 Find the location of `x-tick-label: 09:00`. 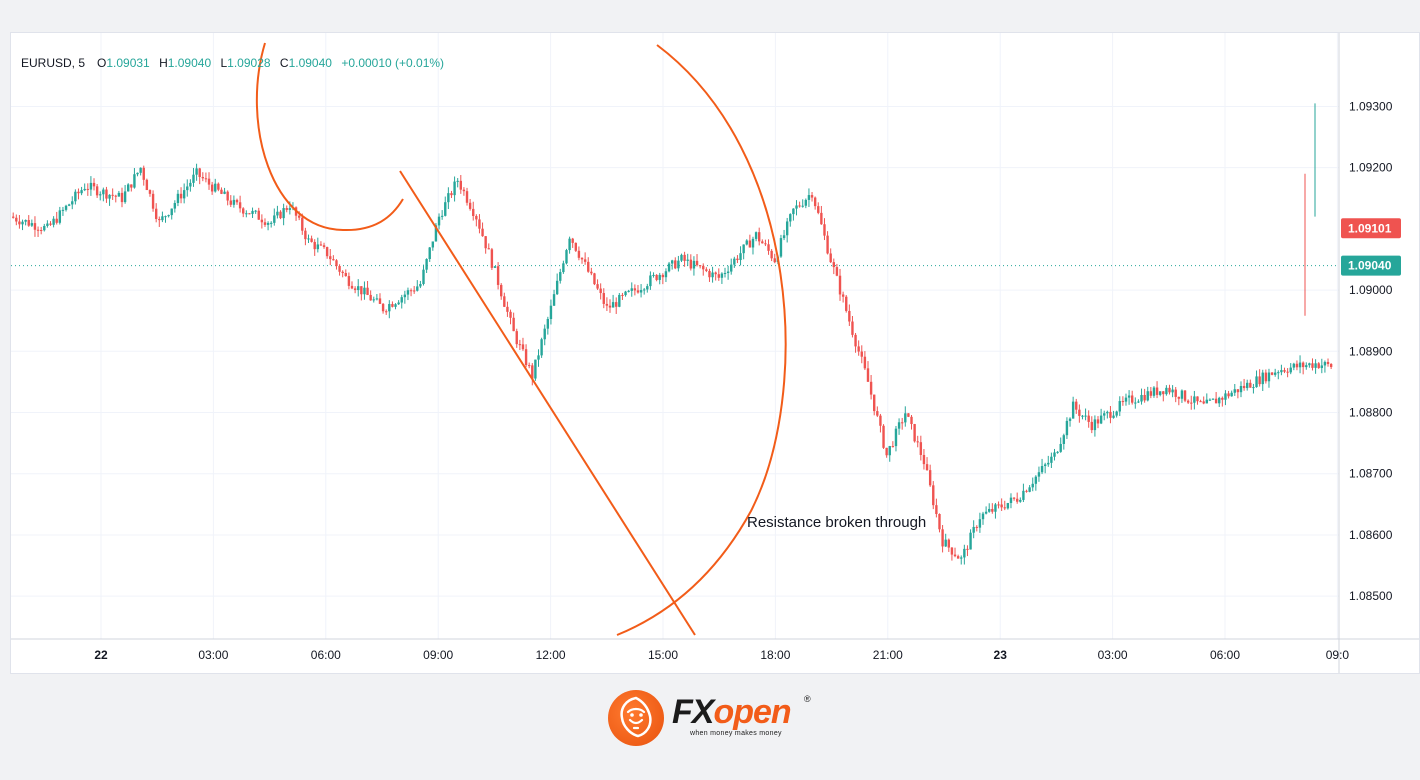

x-tick-label: 09:00 is located at coordinates (438, 655).